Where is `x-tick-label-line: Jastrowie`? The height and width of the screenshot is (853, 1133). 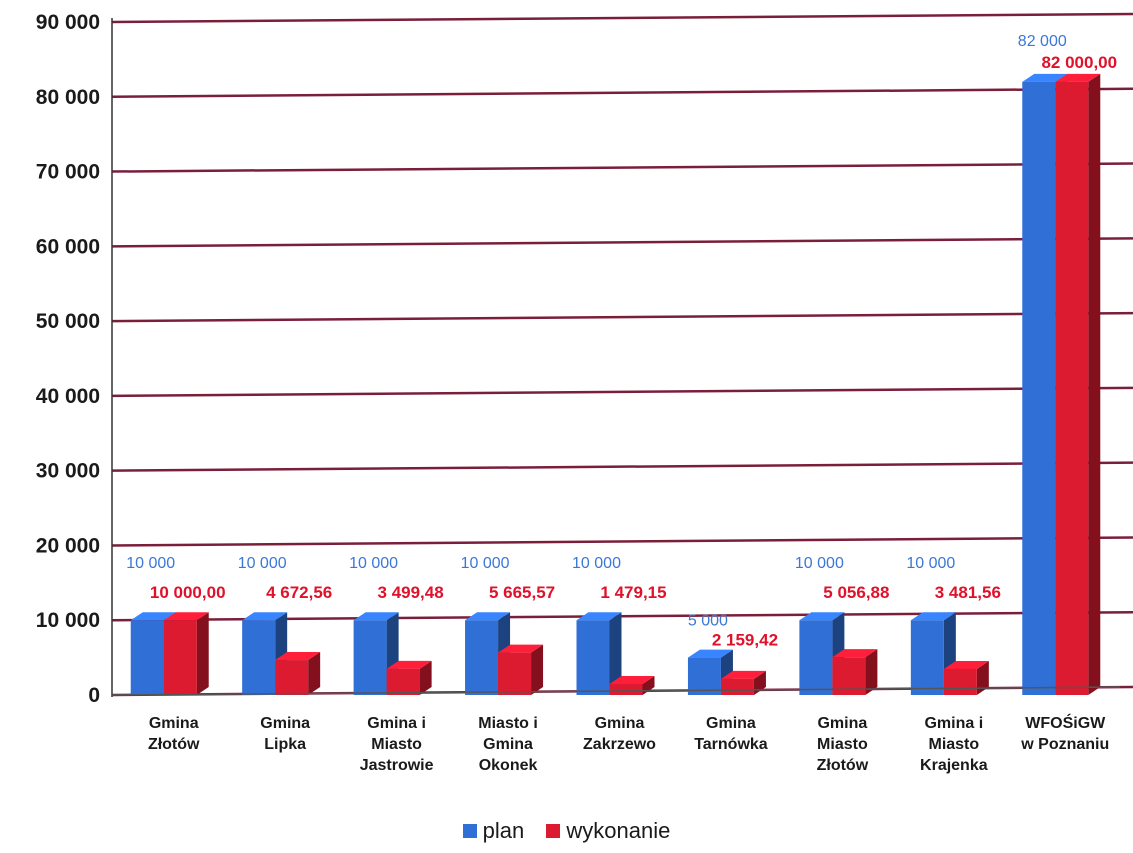 x-tick-label-line: Jastrowie is located at coordinates (397, 765).